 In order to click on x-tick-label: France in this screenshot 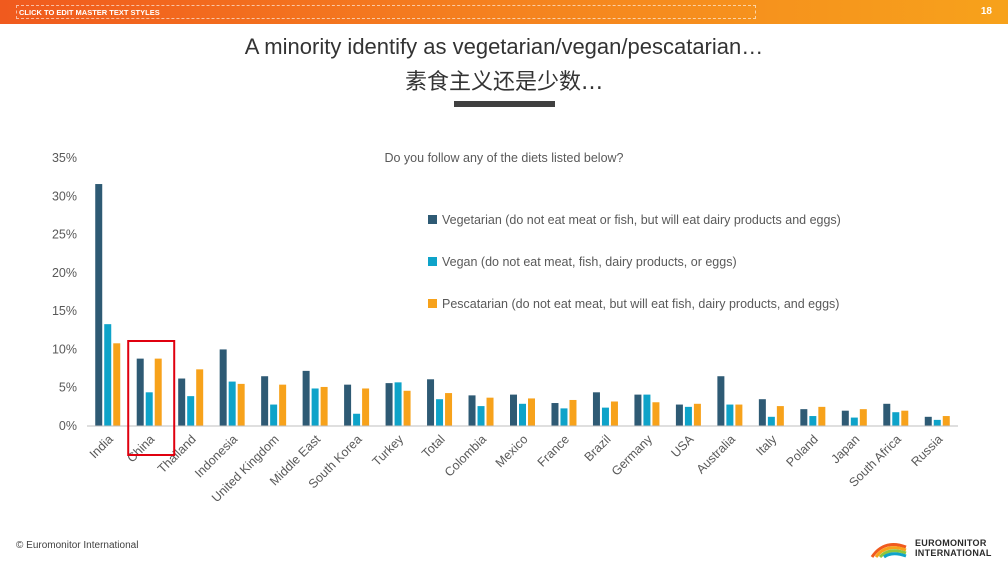, I will do `click(553, 450)`.